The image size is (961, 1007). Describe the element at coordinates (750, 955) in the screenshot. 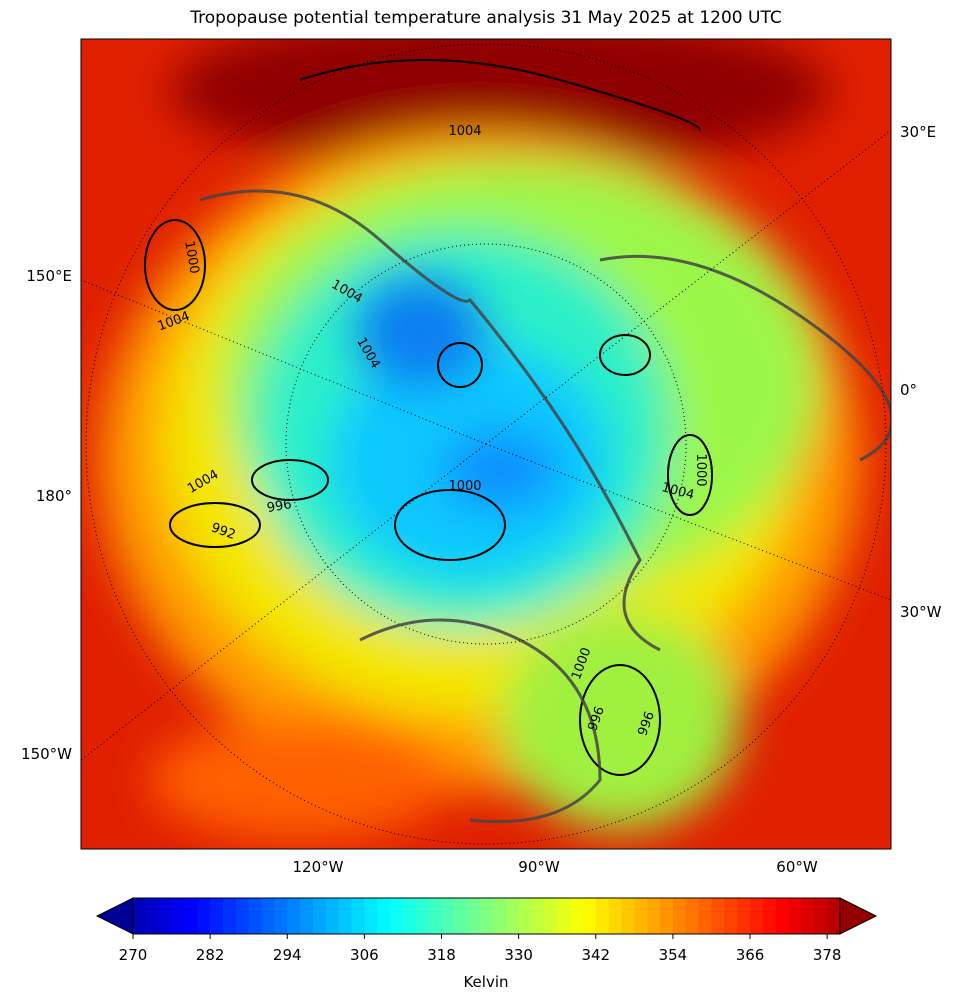

I see `colorbar-tick-label: 366` at that location.